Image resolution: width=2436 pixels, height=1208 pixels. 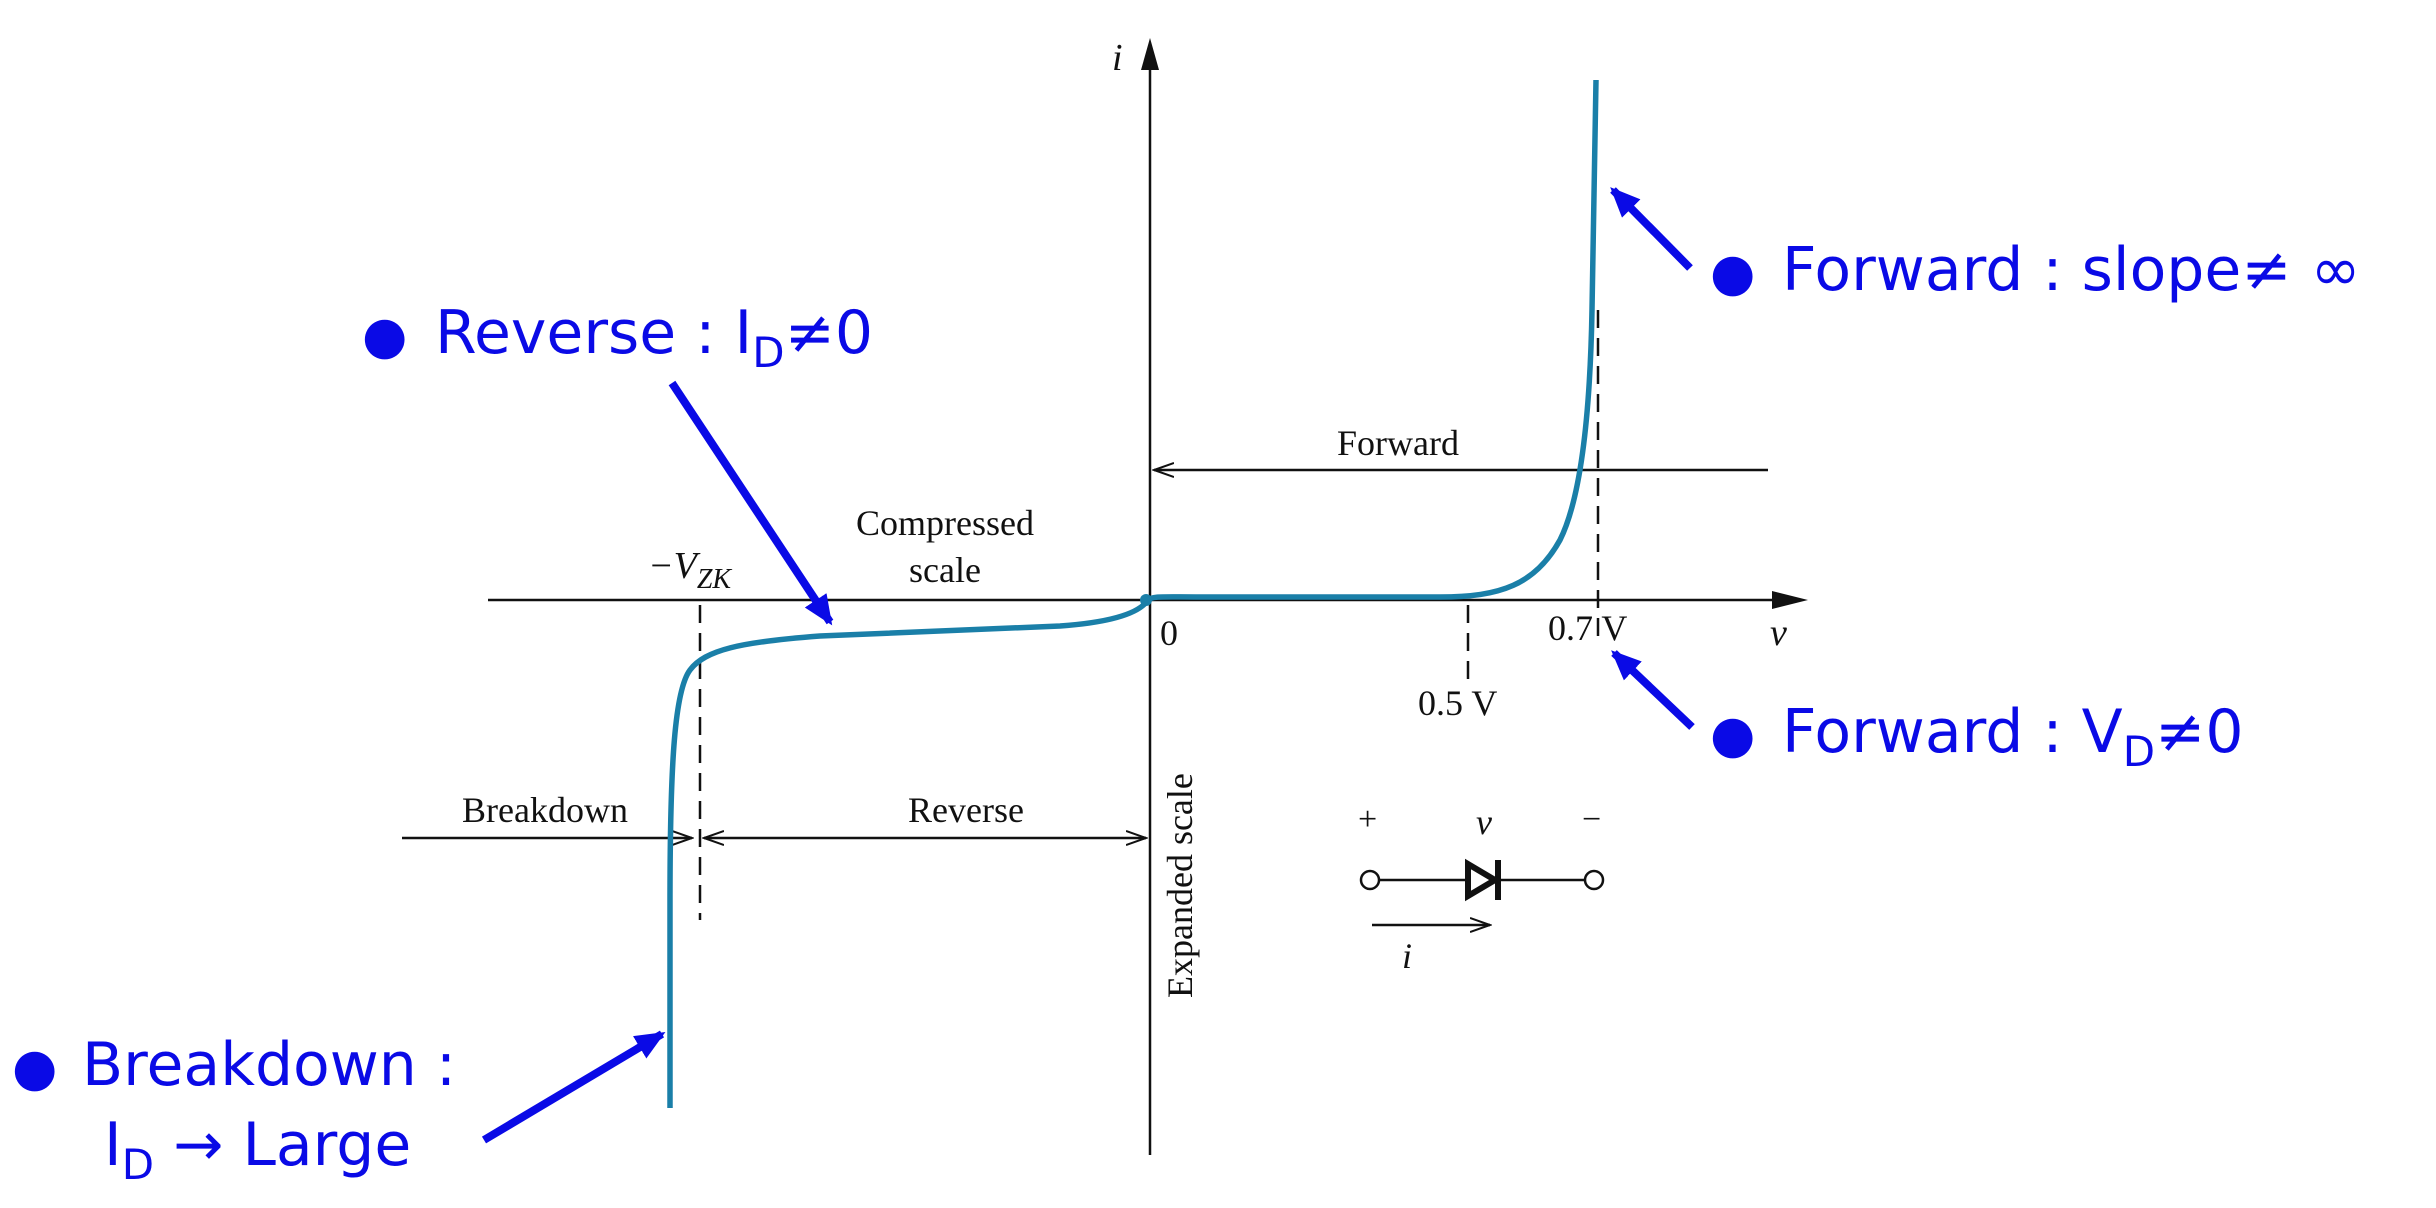 What do you see at coordinates (593, 333) in the screenshot?
I see `reverse-main: Reverse : I` at bounding box center [593, 333].